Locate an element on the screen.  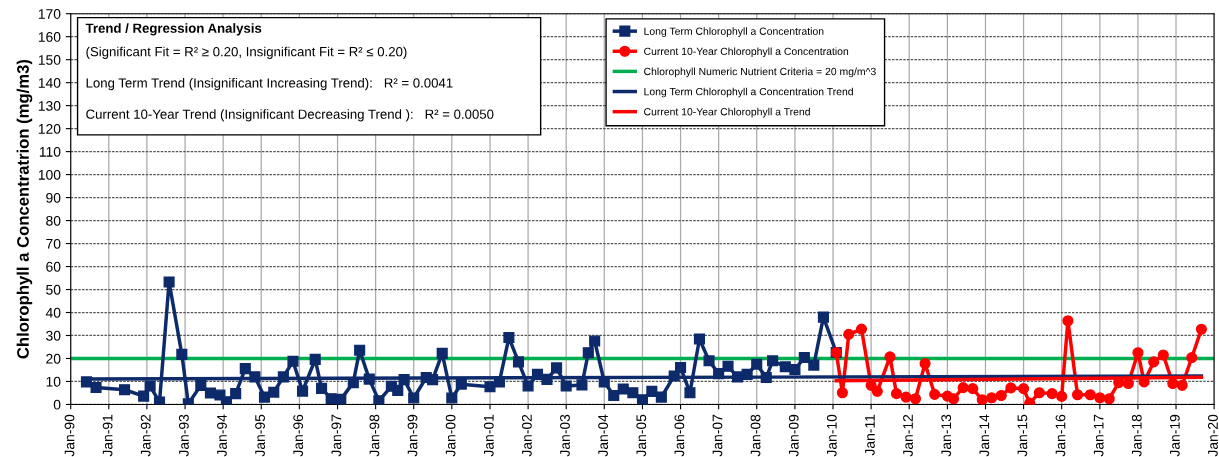
x-tick-label: Jan-96 is located at coordinates (298, 435).